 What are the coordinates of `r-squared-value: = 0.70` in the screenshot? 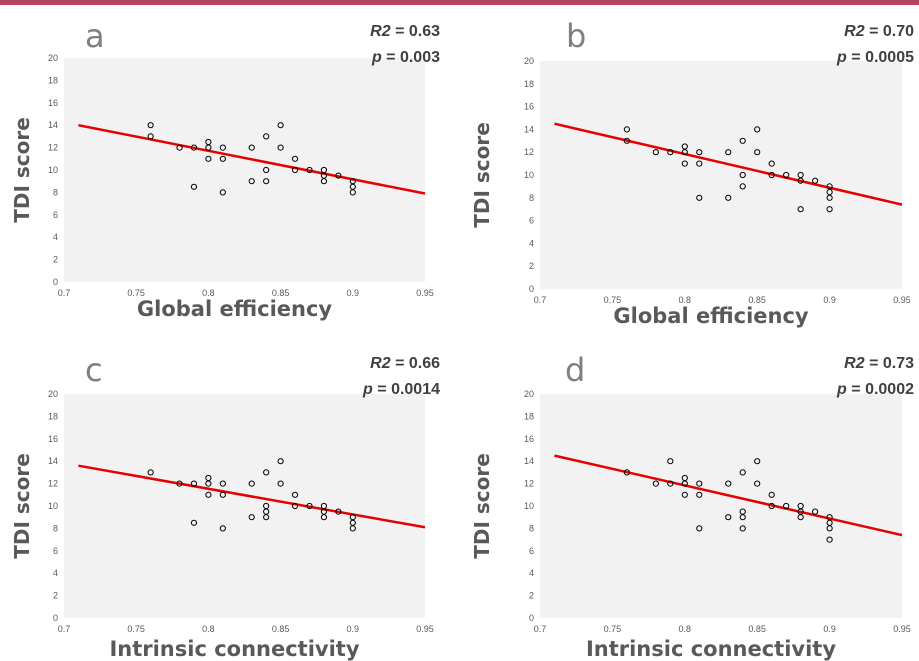 It's located at (889, 31).